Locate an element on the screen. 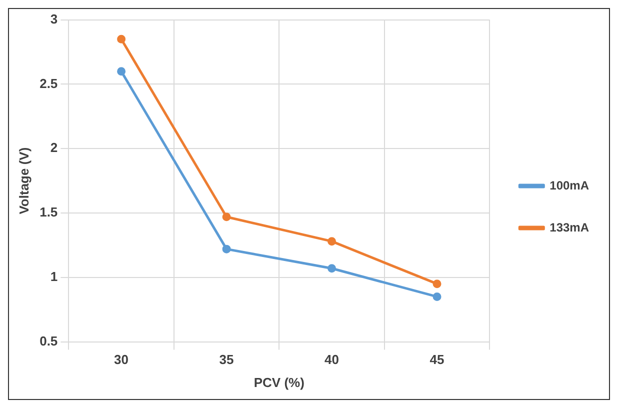 This screenshot has height=414, width=624. y-tick-label: 1.5 is located at coordinates (49, 212).